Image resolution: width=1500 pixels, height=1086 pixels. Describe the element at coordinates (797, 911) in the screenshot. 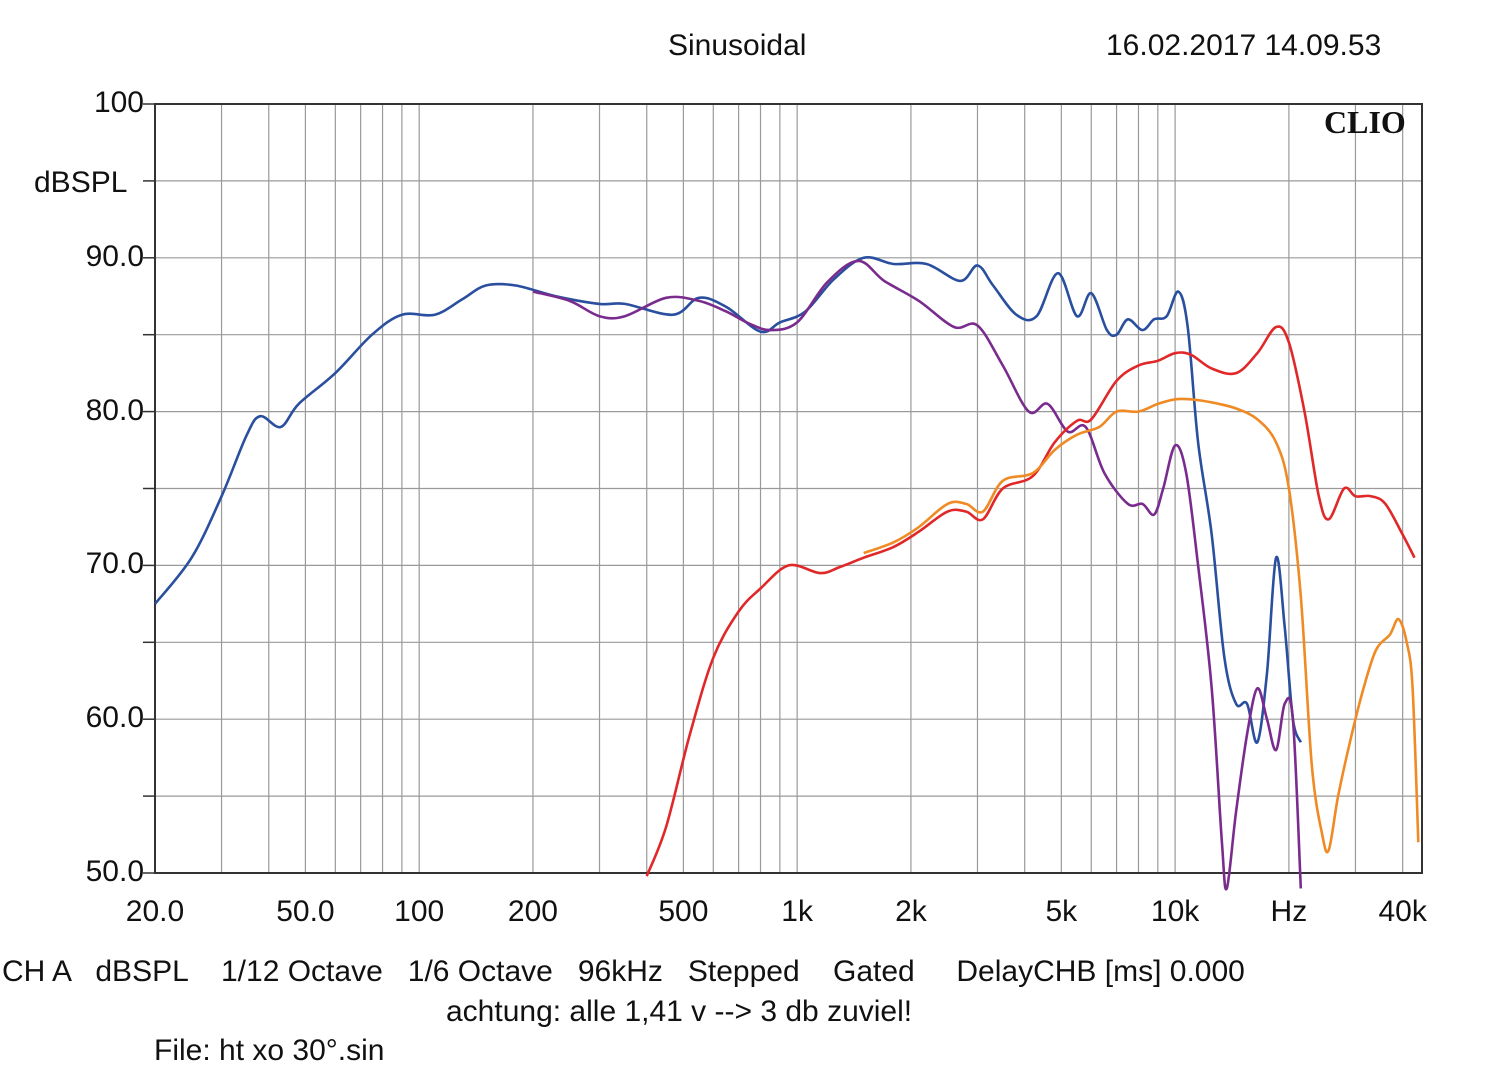

I see `x-tick-label: 1k` at that location.